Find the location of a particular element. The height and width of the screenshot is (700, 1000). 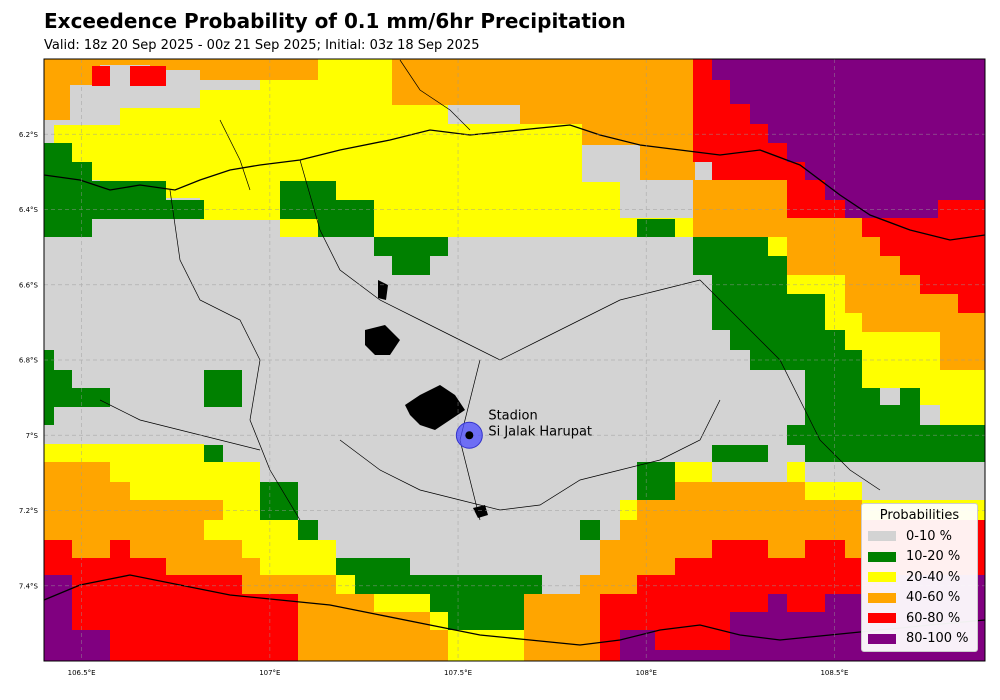

y-axis-ticks: 6.2°S 6.4°S 6.6°S 6.8°S 7°S 7.2°S 7.4°S is located at coordinates (29, 361).